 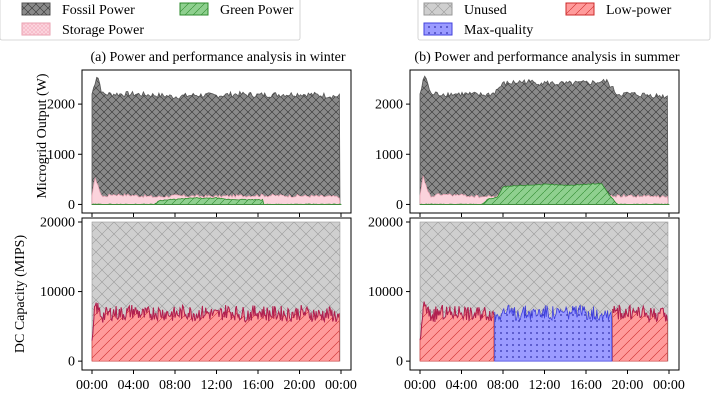 What do you see at coordinates (42, 136) in the screenshot?
I see `ylabel-power: Microgrid Output (W)` at bounding box center [42, 136].